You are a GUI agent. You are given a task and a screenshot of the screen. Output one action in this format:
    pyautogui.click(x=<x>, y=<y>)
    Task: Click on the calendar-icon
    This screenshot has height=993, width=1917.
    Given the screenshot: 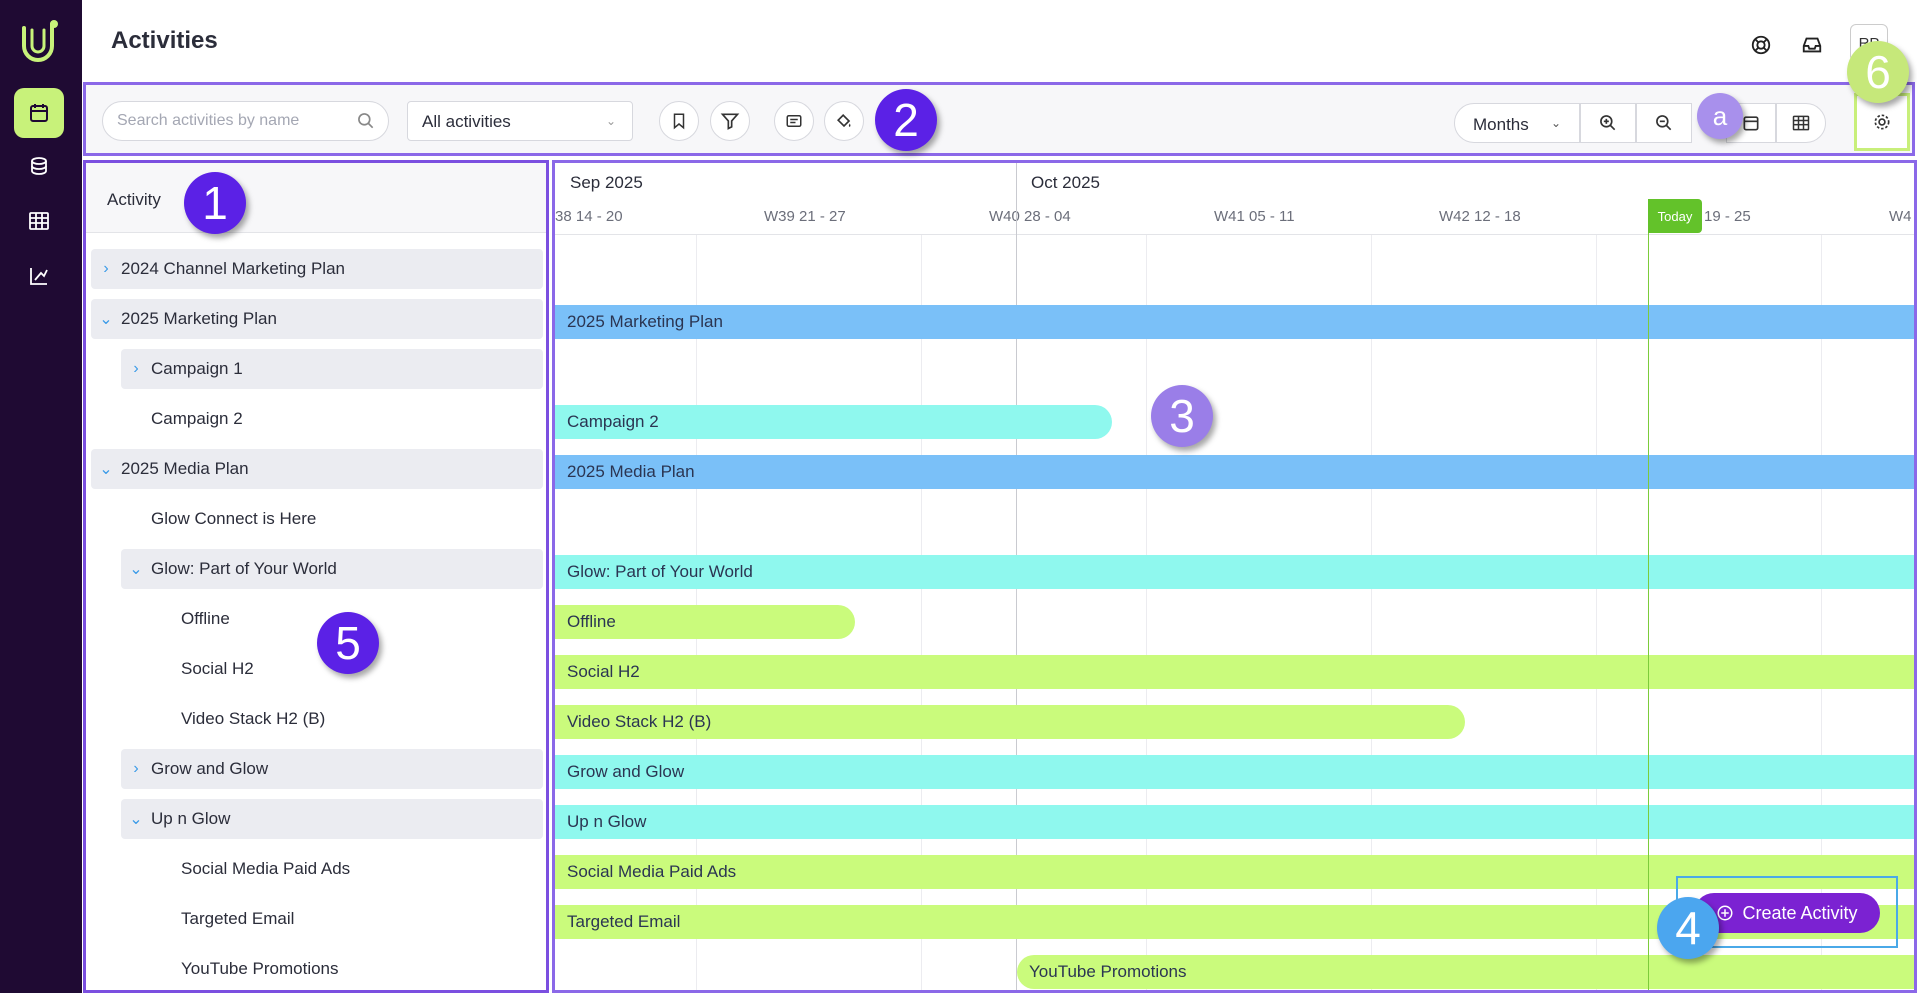 What is the action you would take?
    pyautogui.click(x=39, y=113)
    